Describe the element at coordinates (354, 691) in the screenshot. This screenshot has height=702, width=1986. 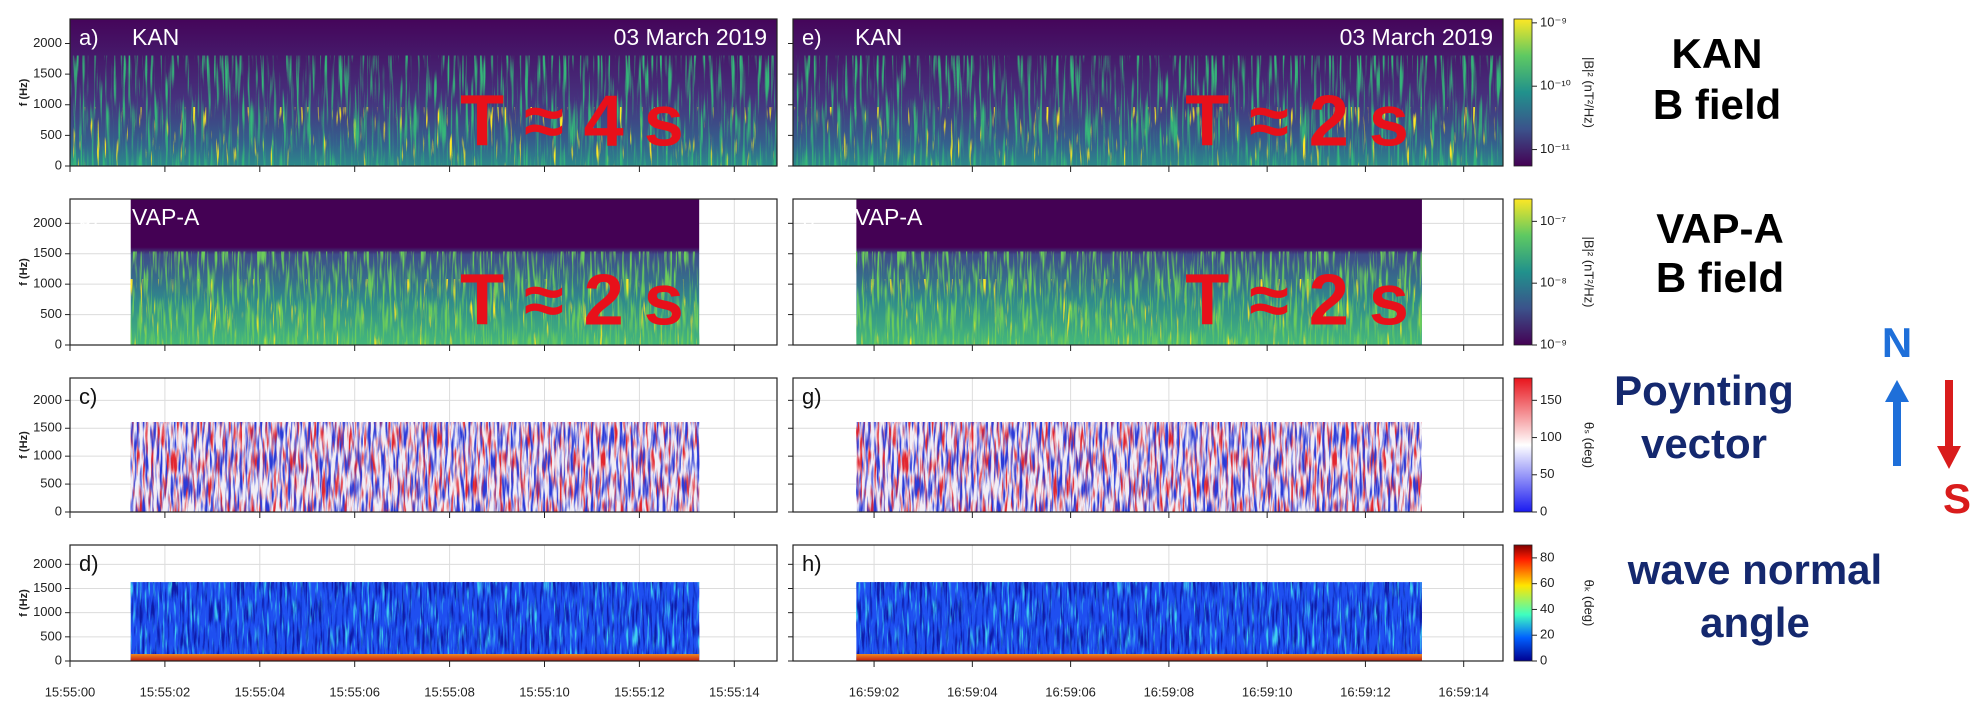
I see `x-tick-label: 15:55:06` at that location.